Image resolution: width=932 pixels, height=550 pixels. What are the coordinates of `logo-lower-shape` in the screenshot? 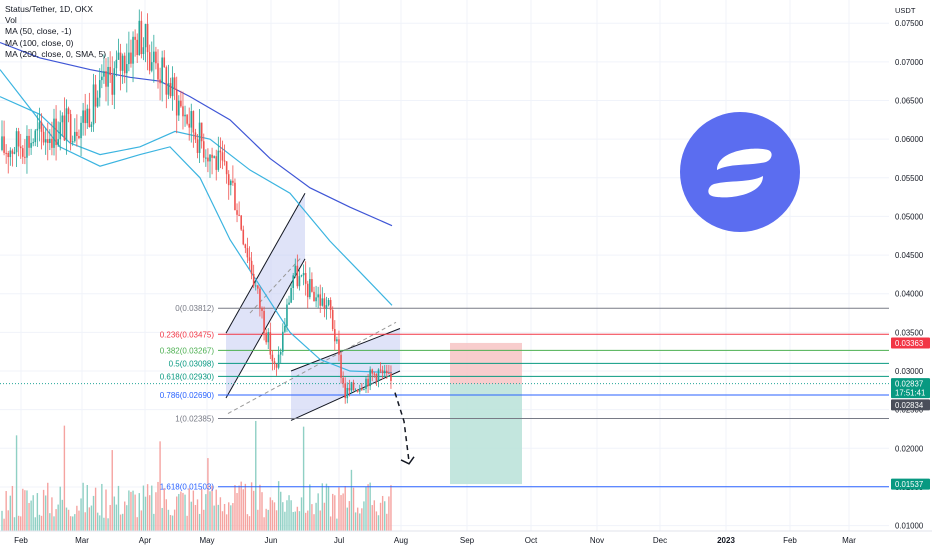 It's located at (735, 187).